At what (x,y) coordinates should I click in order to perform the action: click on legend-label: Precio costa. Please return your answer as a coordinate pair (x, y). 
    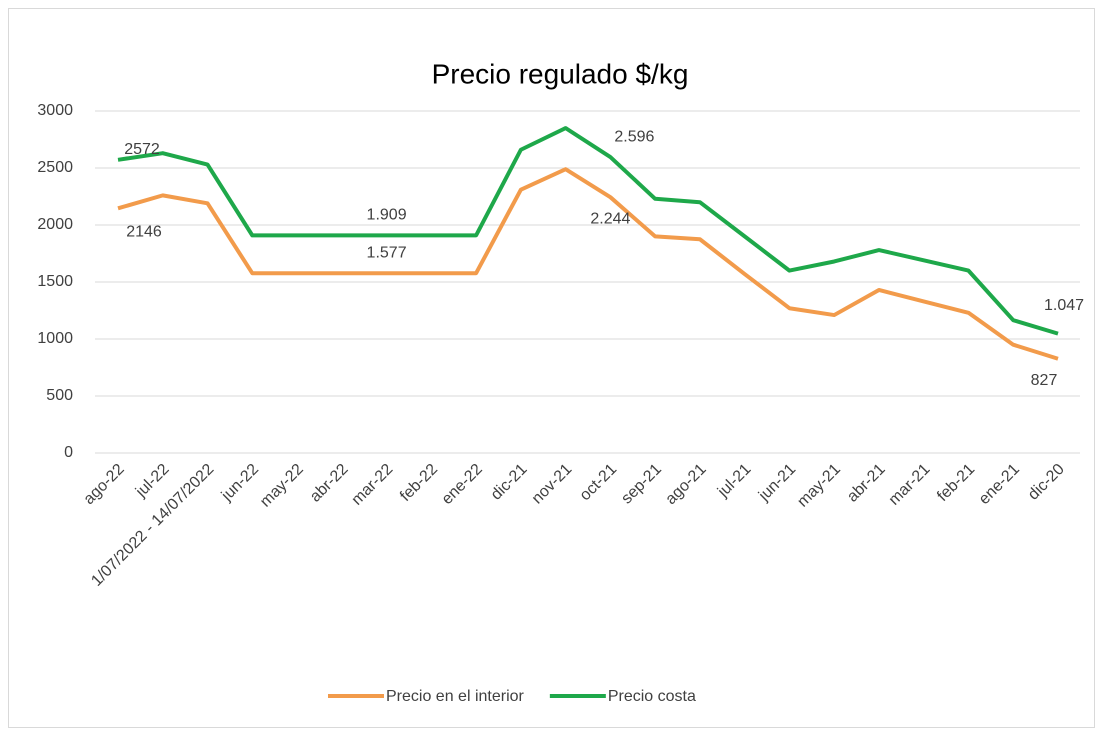
    Looking at the image, I should click on (652, 696).